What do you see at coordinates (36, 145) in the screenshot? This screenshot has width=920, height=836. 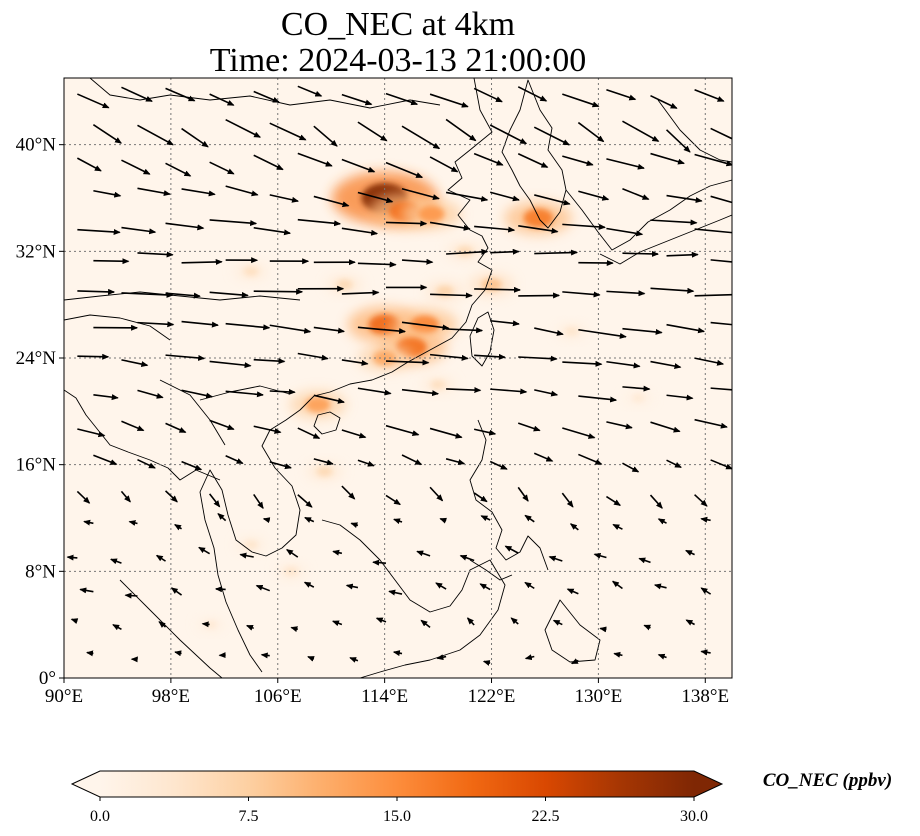 I see `lat-tick-label: 40°N` at bounding box center [36, 145].